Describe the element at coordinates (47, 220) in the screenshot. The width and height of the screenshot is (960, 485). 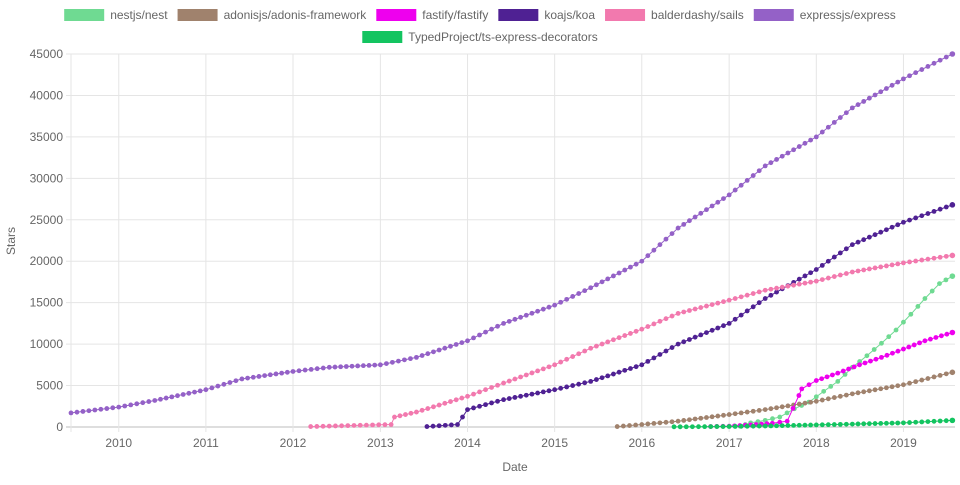
I see `y-tick-label: 25000` at that location.